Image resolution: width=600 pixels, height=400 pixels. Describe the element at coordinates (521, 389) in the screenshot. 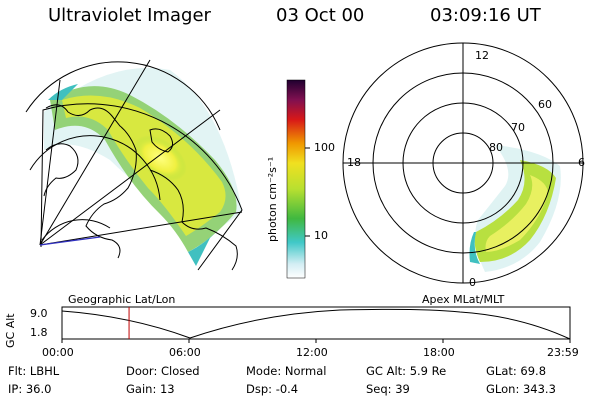

I see `footer-glon: GLon: 343.3` at that location.